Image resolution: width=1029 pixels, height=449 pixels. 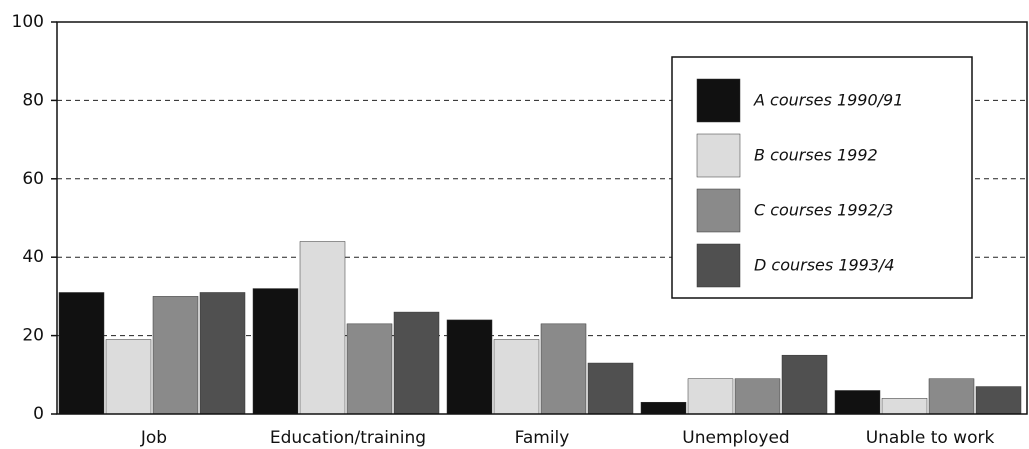 What do you see at coordinates (33, 100) in the screenshot?
I see `y-tick-label: 80` at bounding box center [33, 100].